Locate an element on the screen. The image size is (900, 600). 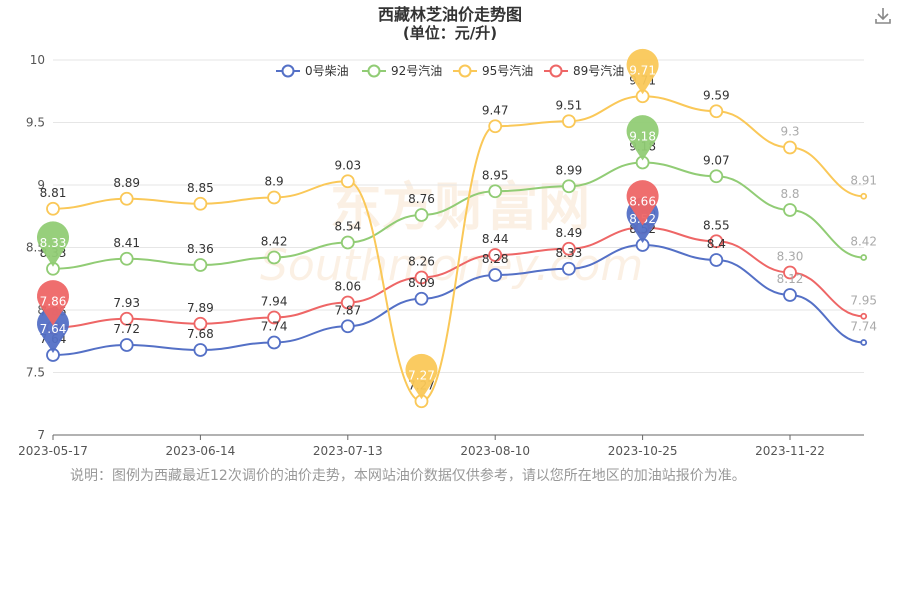
data-label: 8.4 is located at coordinates (716, 244).